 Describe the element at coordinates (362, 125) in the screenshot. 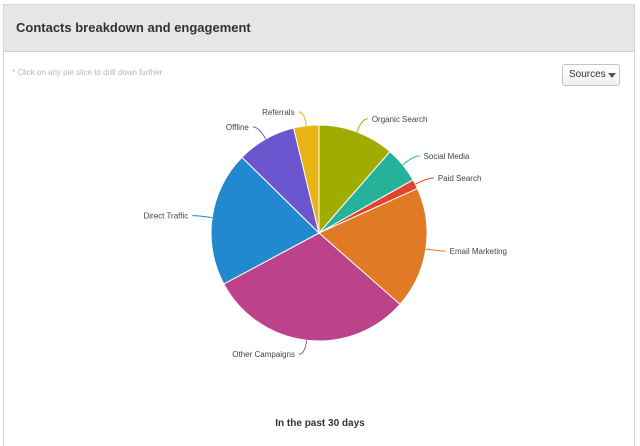

I see `pie-connector-organic-search` at that location.